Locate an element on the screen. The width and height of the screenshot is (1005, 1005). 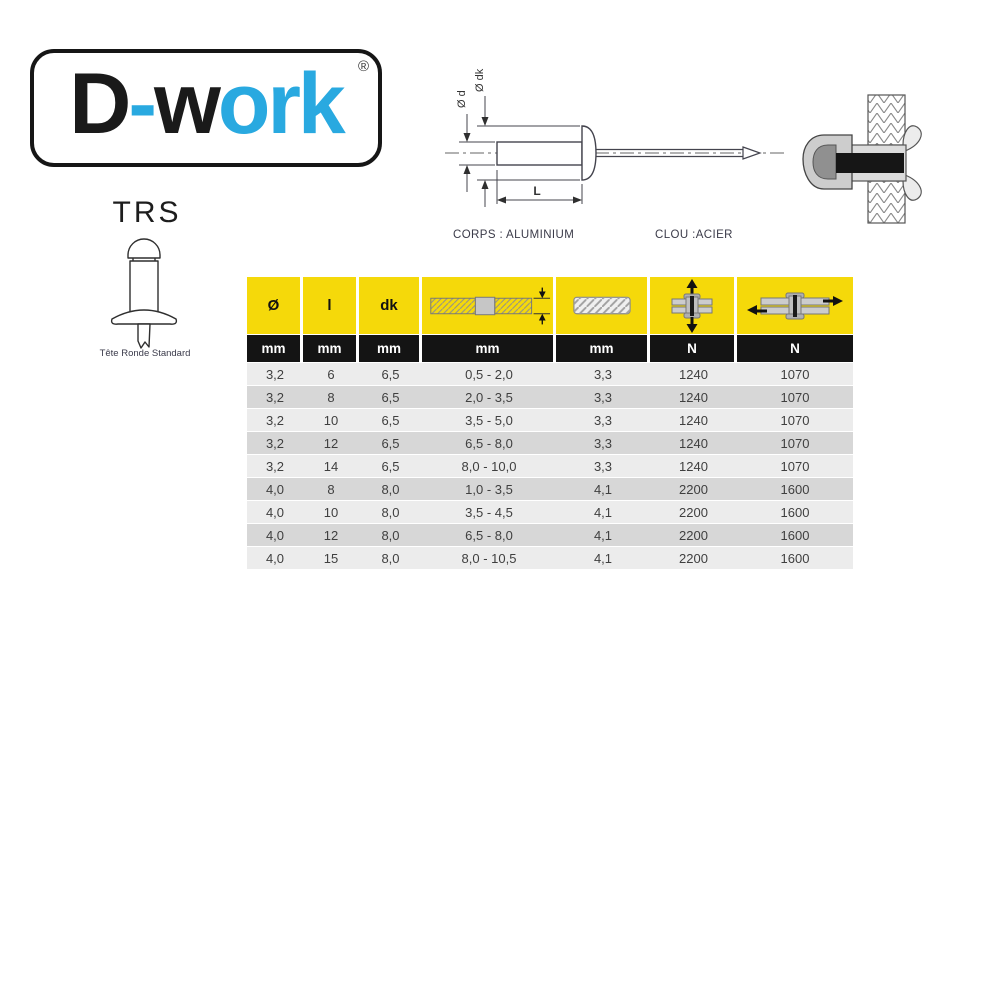
col-header-grip-range is located at coordinates (489, 305).